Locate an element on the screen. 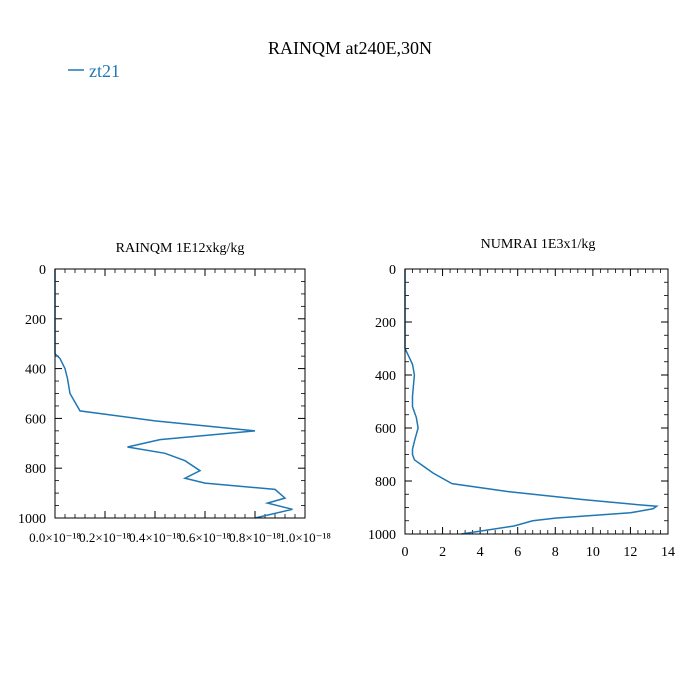  right-xtick-label: 14 is located at coordinates (668, 552).